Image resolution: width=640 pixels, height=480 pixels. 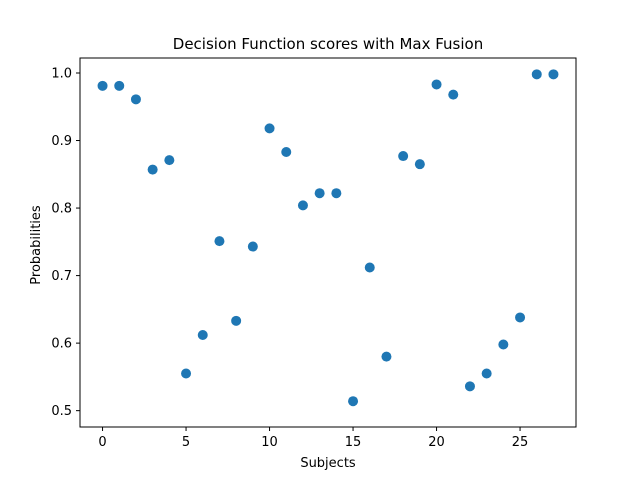 What do you see at coordinates (61, 209) in the screenshot?
I see `y-tick-label: 0.8` at bounding box center [61, 209].